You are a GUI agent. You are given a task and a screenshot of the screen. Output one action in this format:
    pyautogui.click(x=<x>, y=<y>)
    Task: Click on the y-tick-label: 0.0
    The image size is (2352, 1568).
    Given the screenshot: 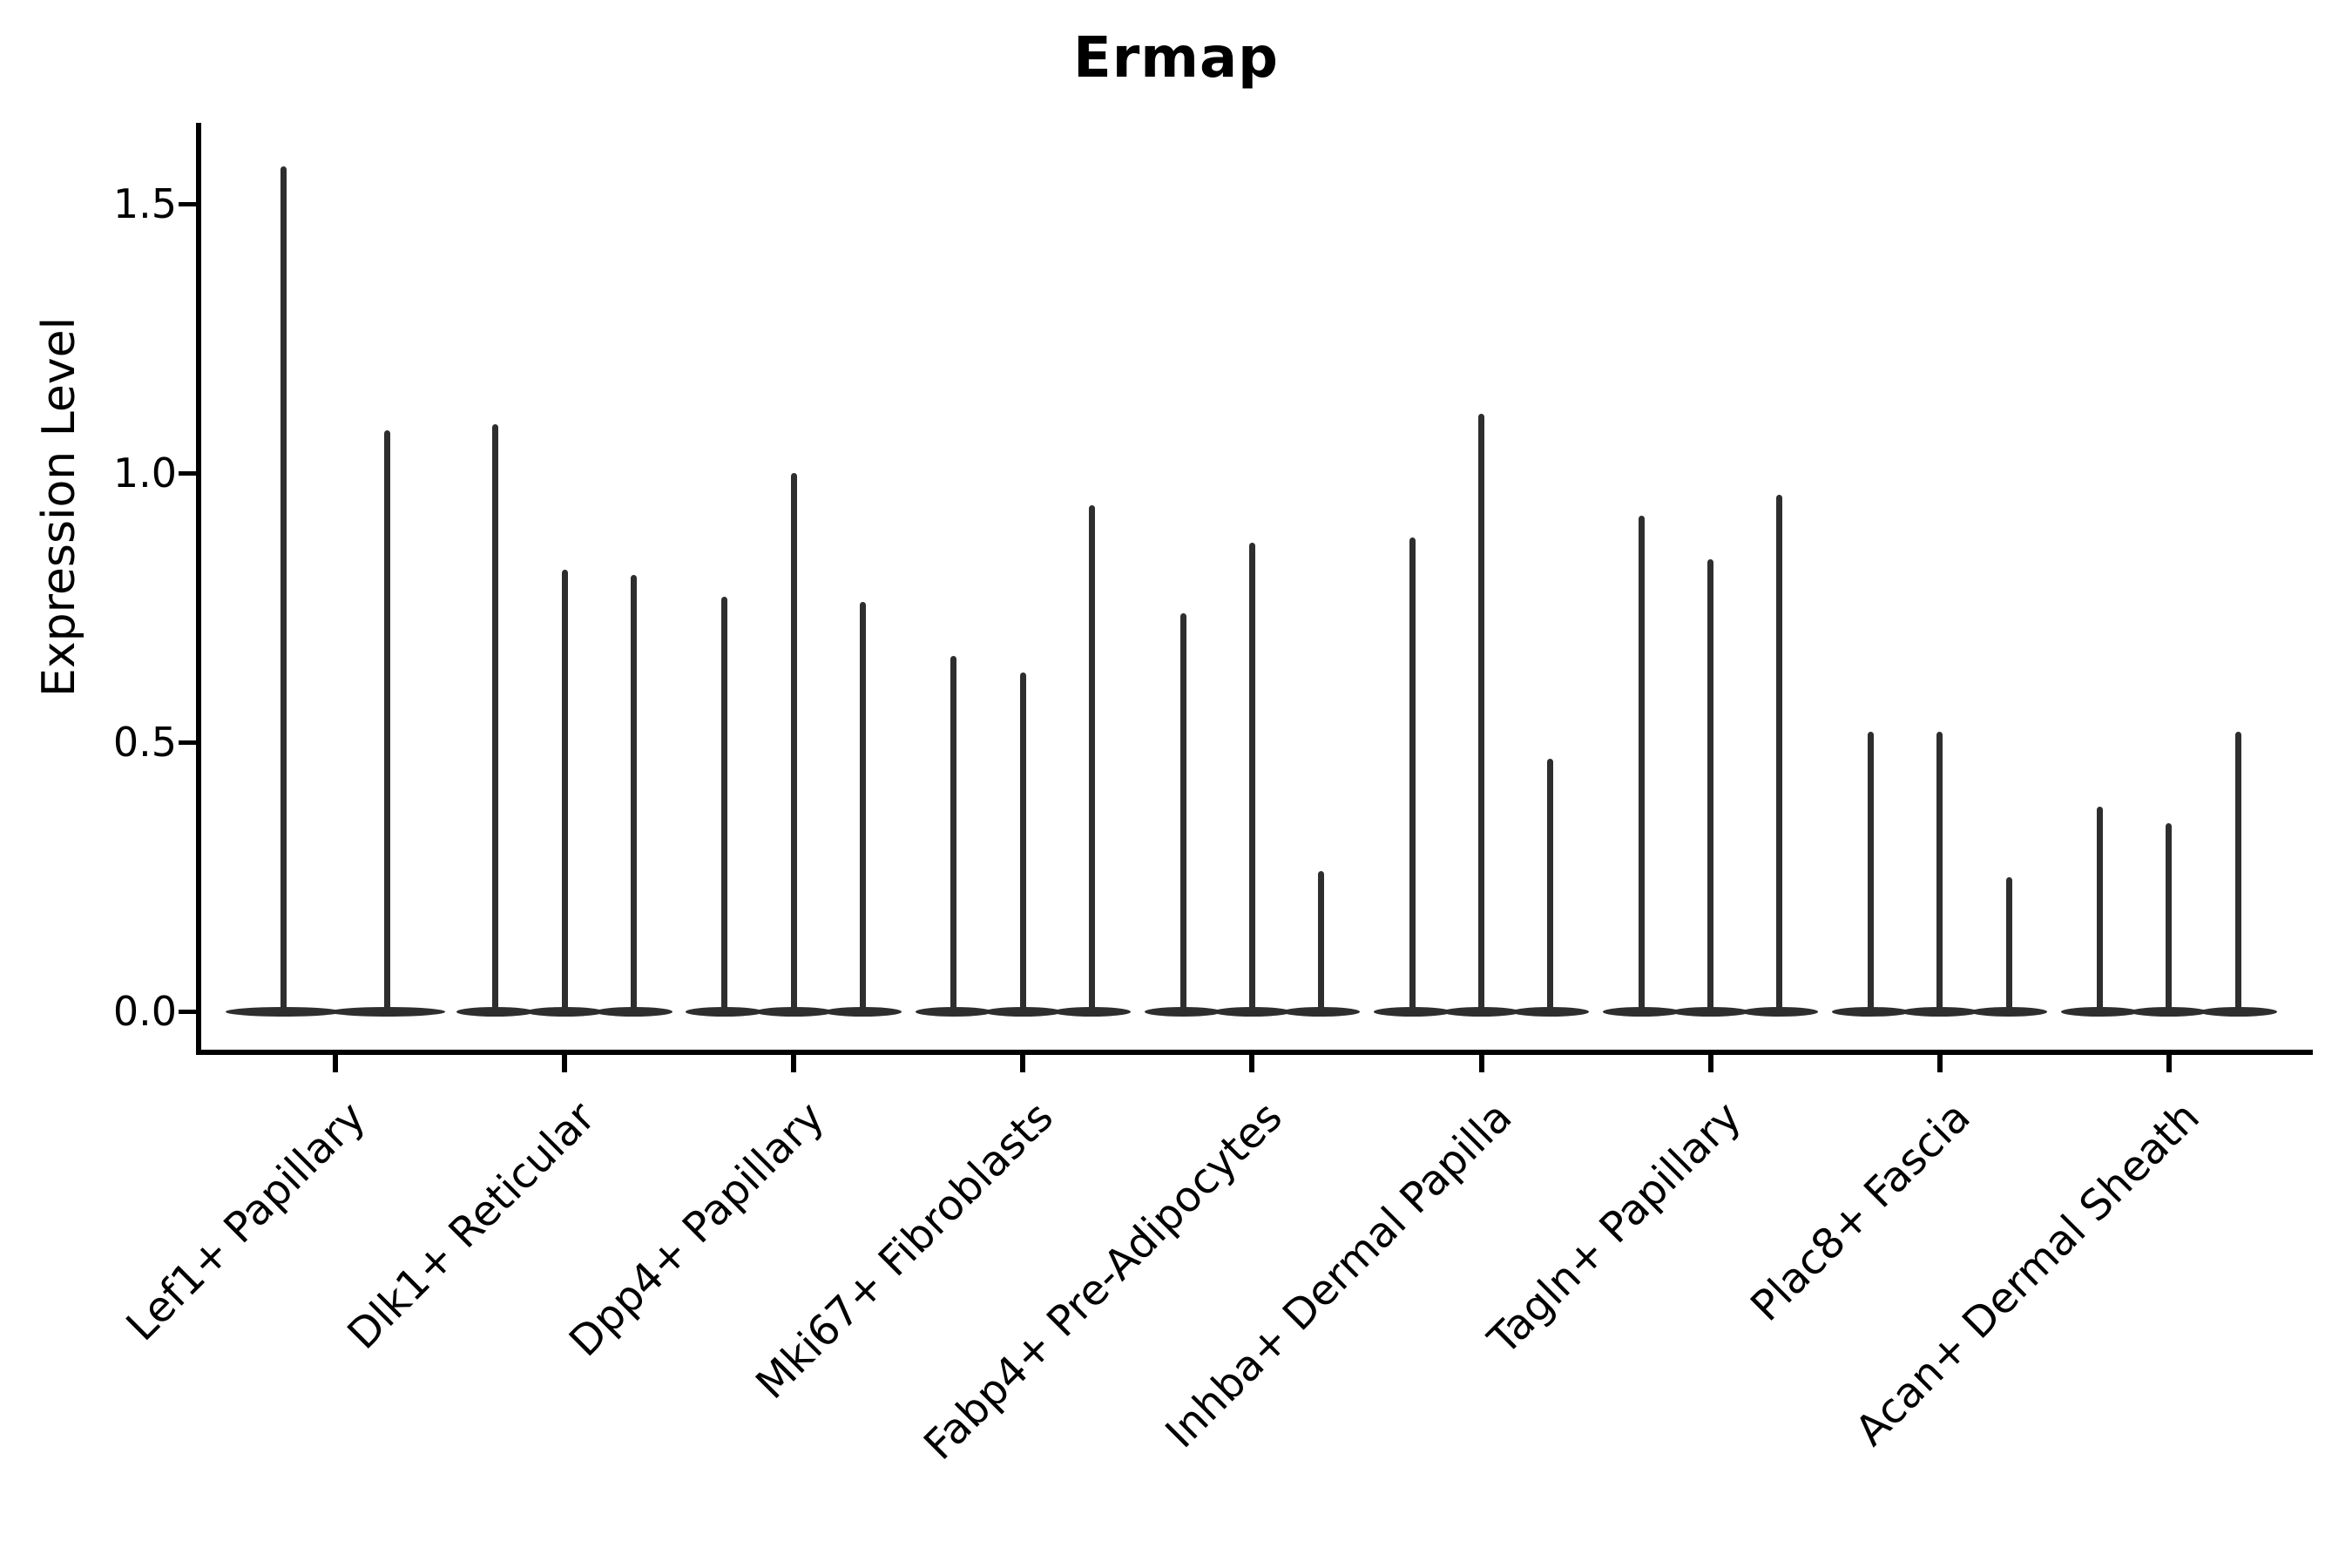 What is the action you would take?
    pyautogui.click(x=145, y=1012)
    